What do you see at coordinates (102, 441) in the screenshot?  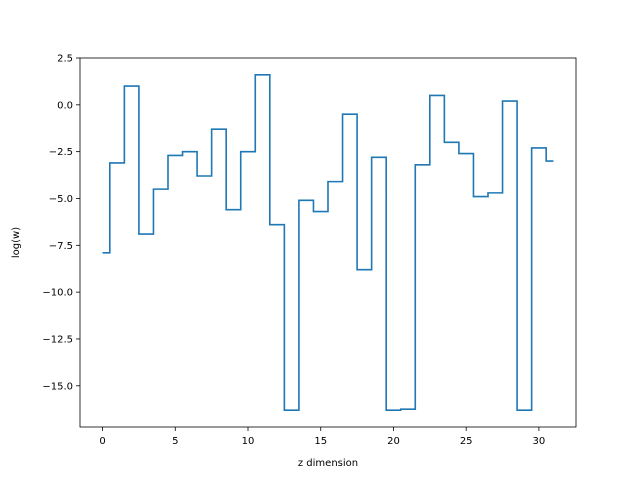 I see `x-tick-label: 0` at bounding box center [102, 441].